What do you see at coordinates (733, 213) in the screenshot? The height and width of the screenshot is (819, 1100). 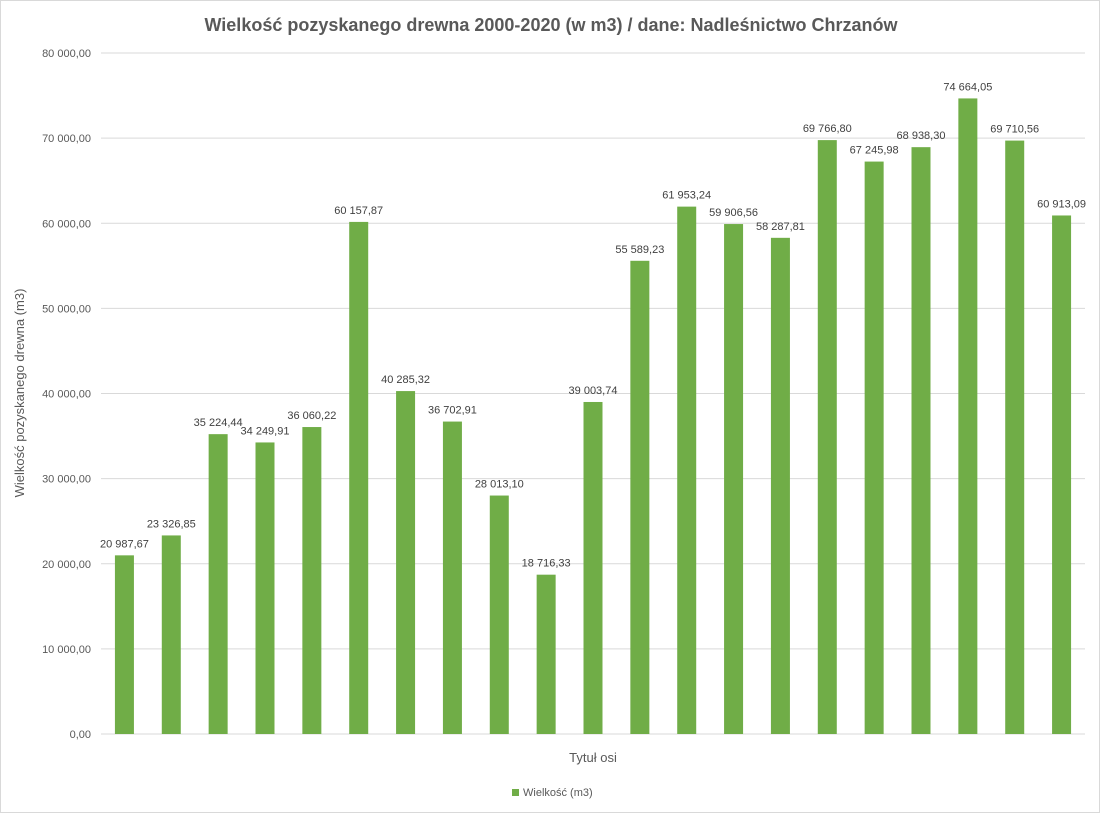 I see `data-label: 59 906,56` at bounding box center [733, 213].